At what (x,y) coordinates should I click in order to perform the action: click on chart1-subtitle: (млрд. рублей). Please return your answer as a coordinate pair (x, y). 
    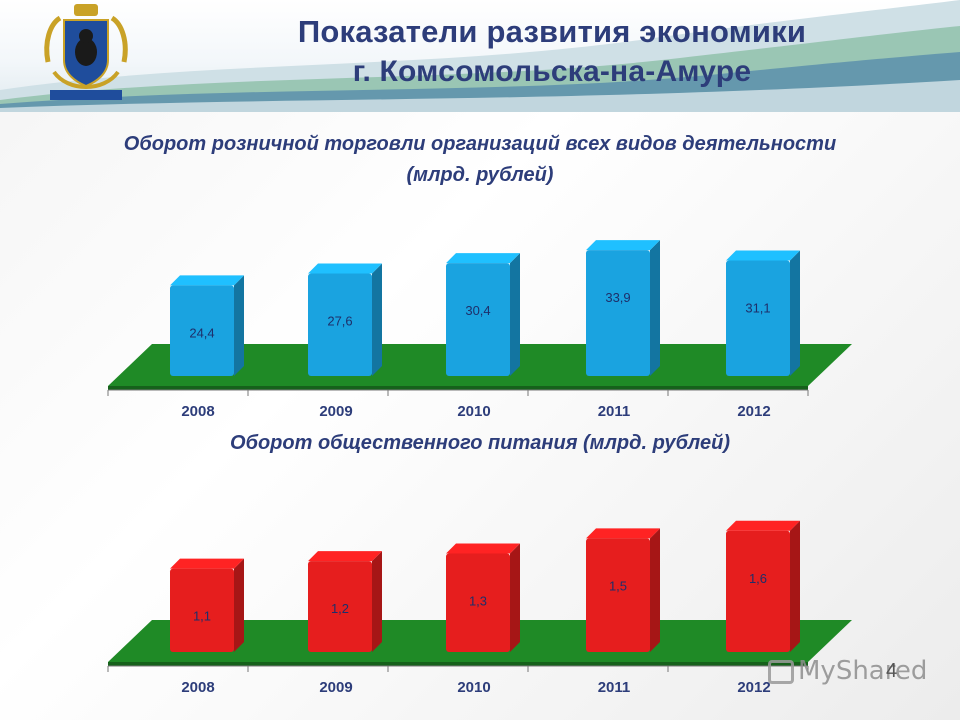
    Looking at the image, I should click on (480, 175).